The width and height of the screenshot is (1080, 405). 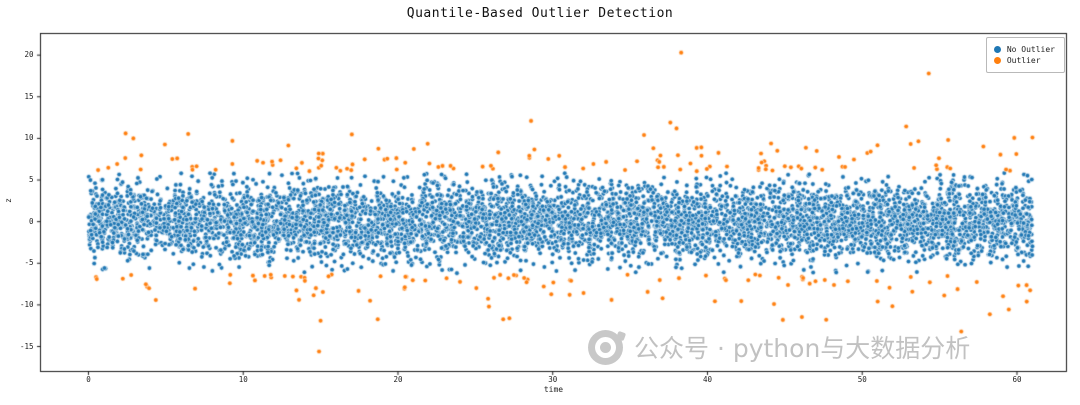 I want to click on y-tick-label: 10, so click(x=29, y=138).